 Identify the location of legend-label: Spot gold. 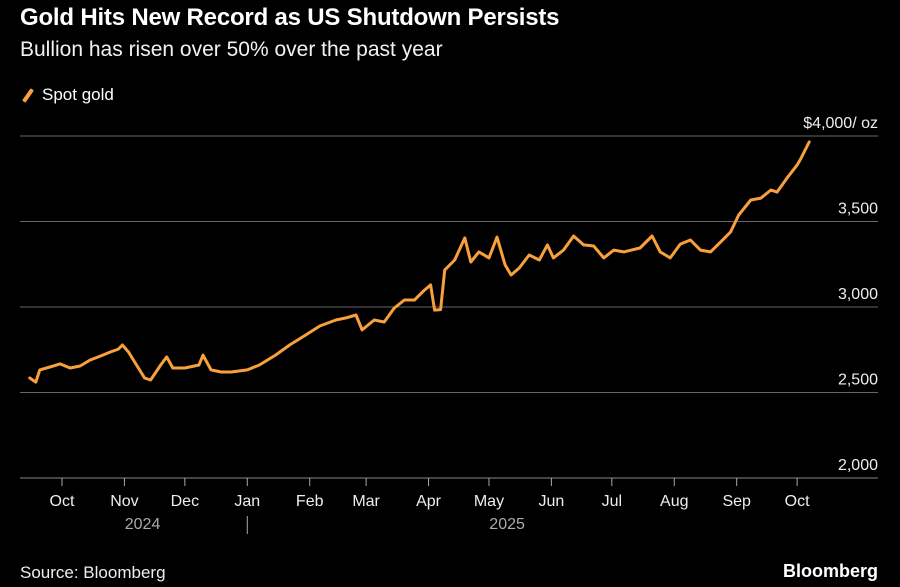
(78, 94).